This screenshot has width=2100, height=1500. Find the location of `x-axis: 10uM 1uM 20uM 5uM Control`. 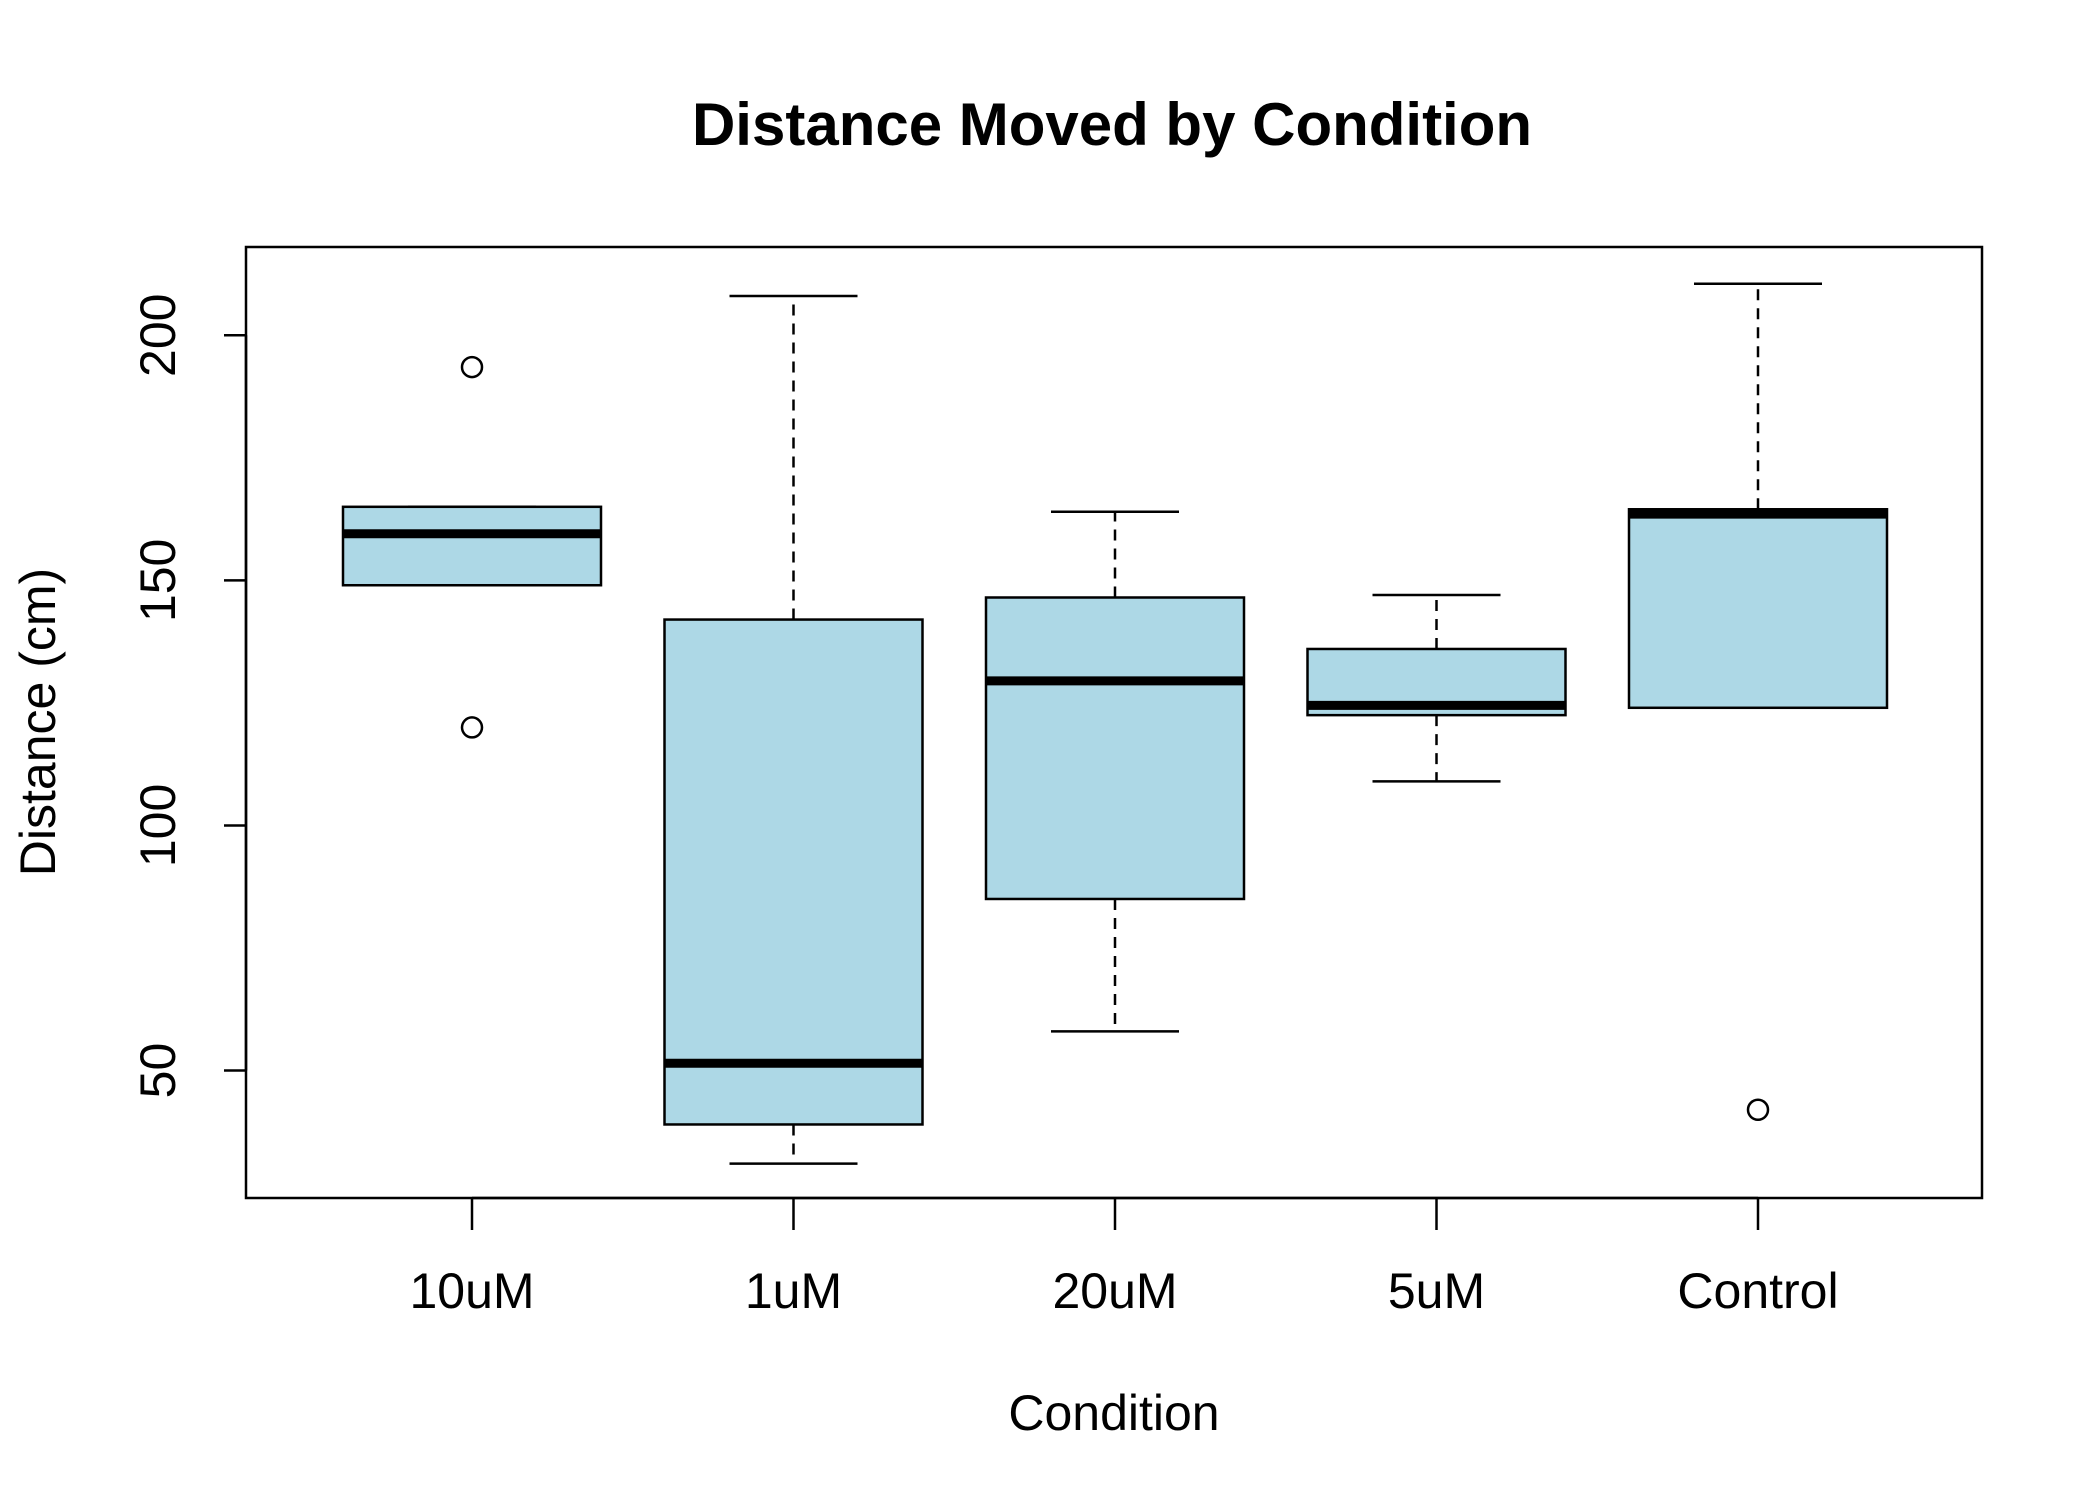

x-axis: 10uM 1uM 20uM 5uM Control is located at coordinates (1124, 1257).